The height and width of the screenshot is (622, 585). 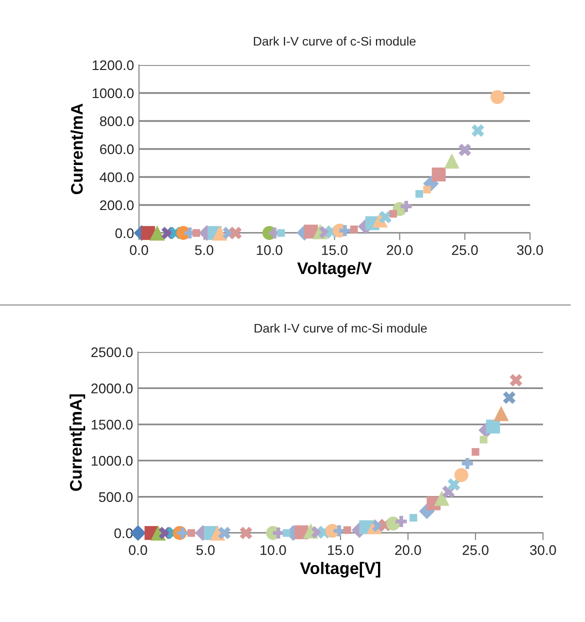 I want to click on x-axis-title: Voltage[V], so click(x=340, y=570).